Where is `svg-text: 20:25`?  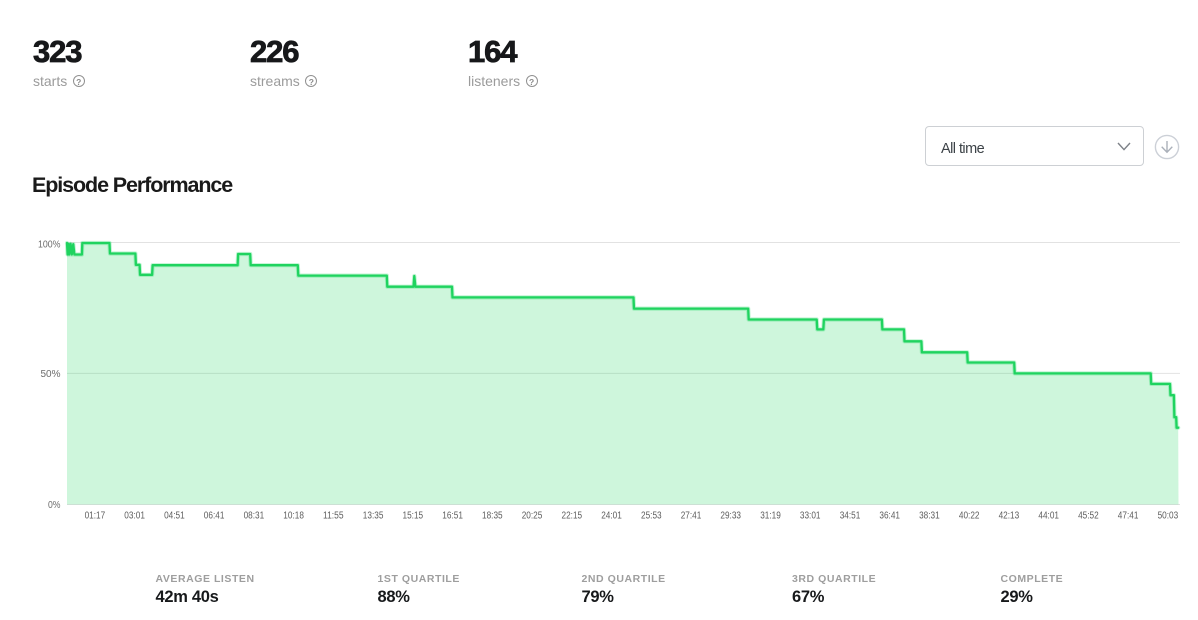
svg-text: 20:25 is located at coordinates (532, 515).